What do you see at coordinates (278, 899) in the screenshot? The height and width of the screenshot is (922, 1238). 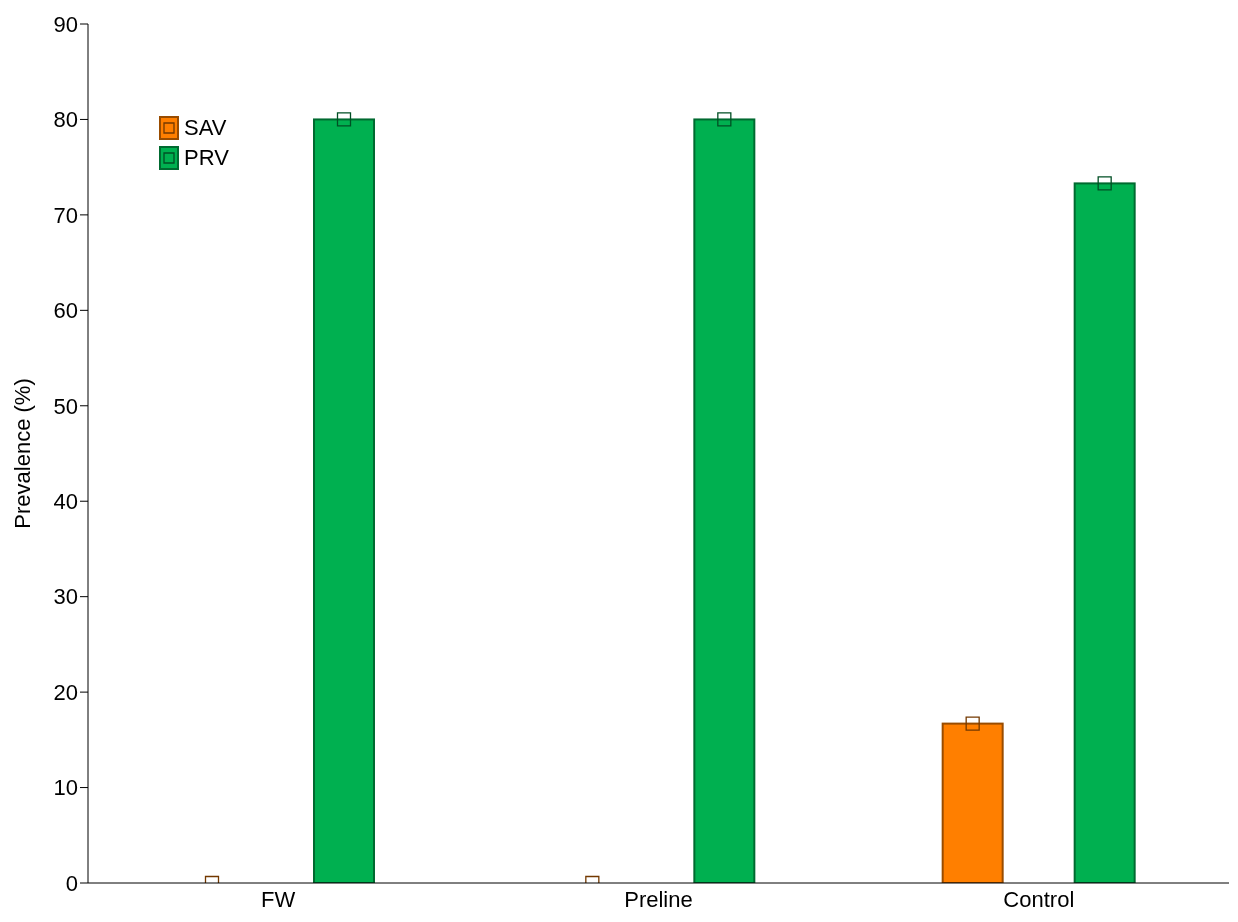 I see `x-tick-label: FW` at bounding box center [278, 899].